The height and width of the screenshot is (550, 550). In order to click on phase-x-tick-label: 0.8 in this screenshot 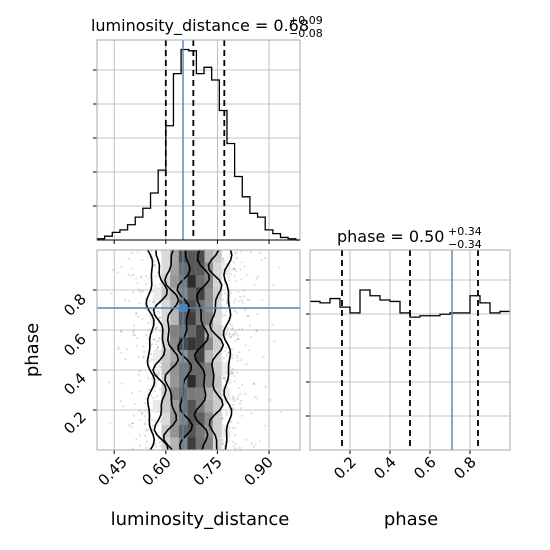, I will do `click(465, 468)`.